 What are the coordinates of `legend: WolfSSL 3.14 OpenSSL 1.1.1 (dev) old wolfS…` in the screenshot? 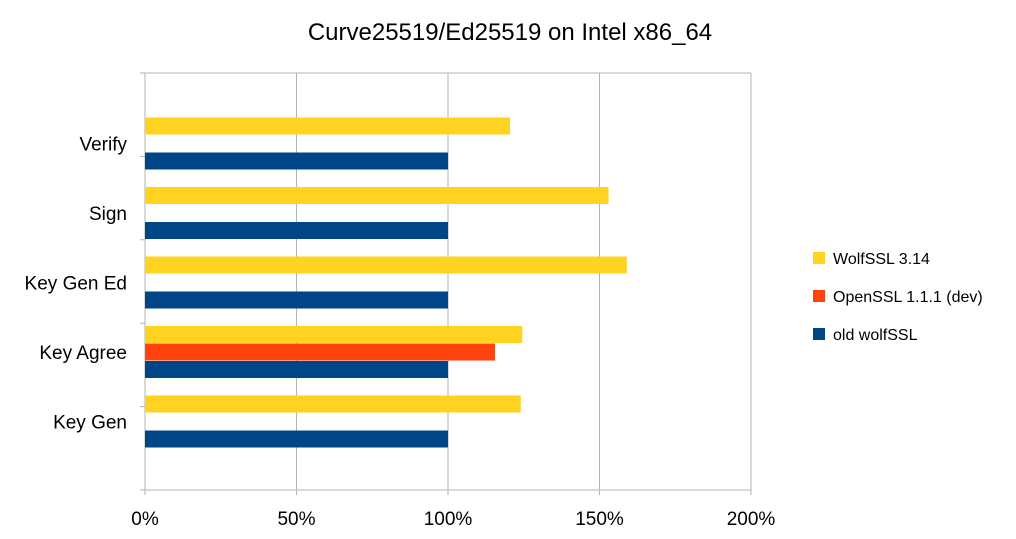 It's located at (898, 297).